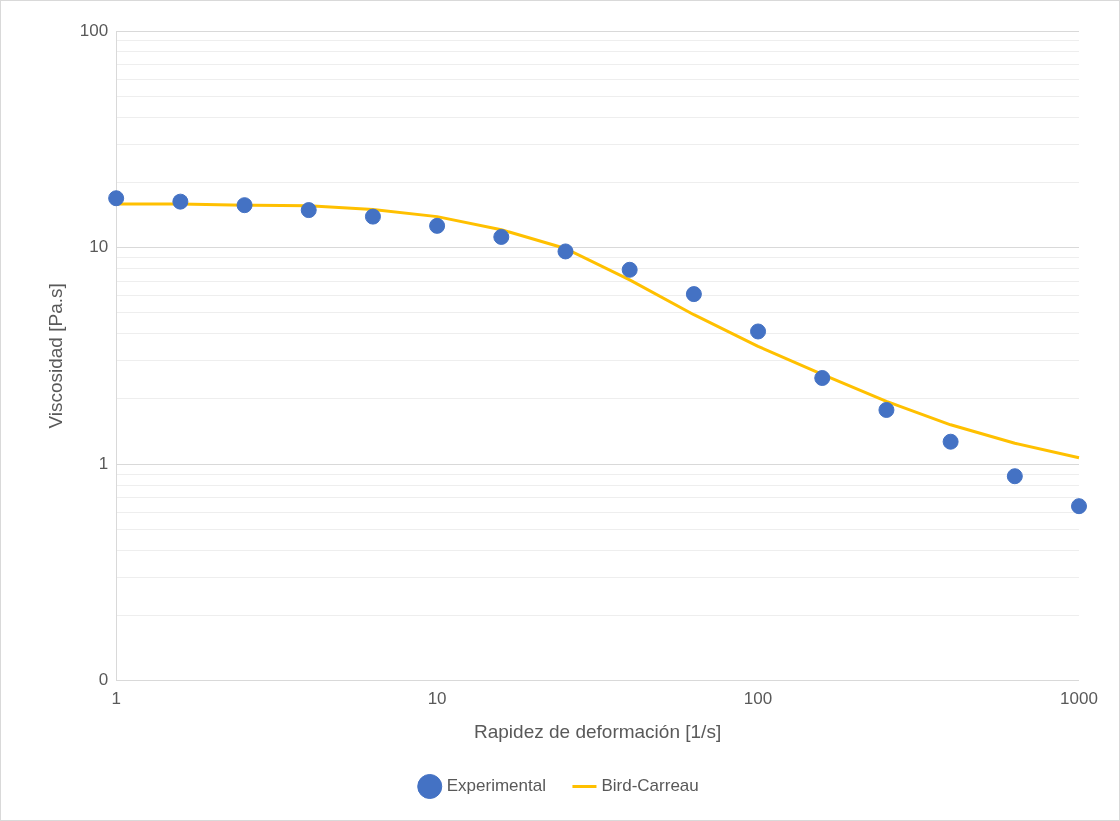 This screenshot has height=821, width=1120. What do you see at coordinates (598, 731) in the screenshot?
I see `x-axis-title: Rapidez de deformación [1/s]` at bounding box center [598, 731].